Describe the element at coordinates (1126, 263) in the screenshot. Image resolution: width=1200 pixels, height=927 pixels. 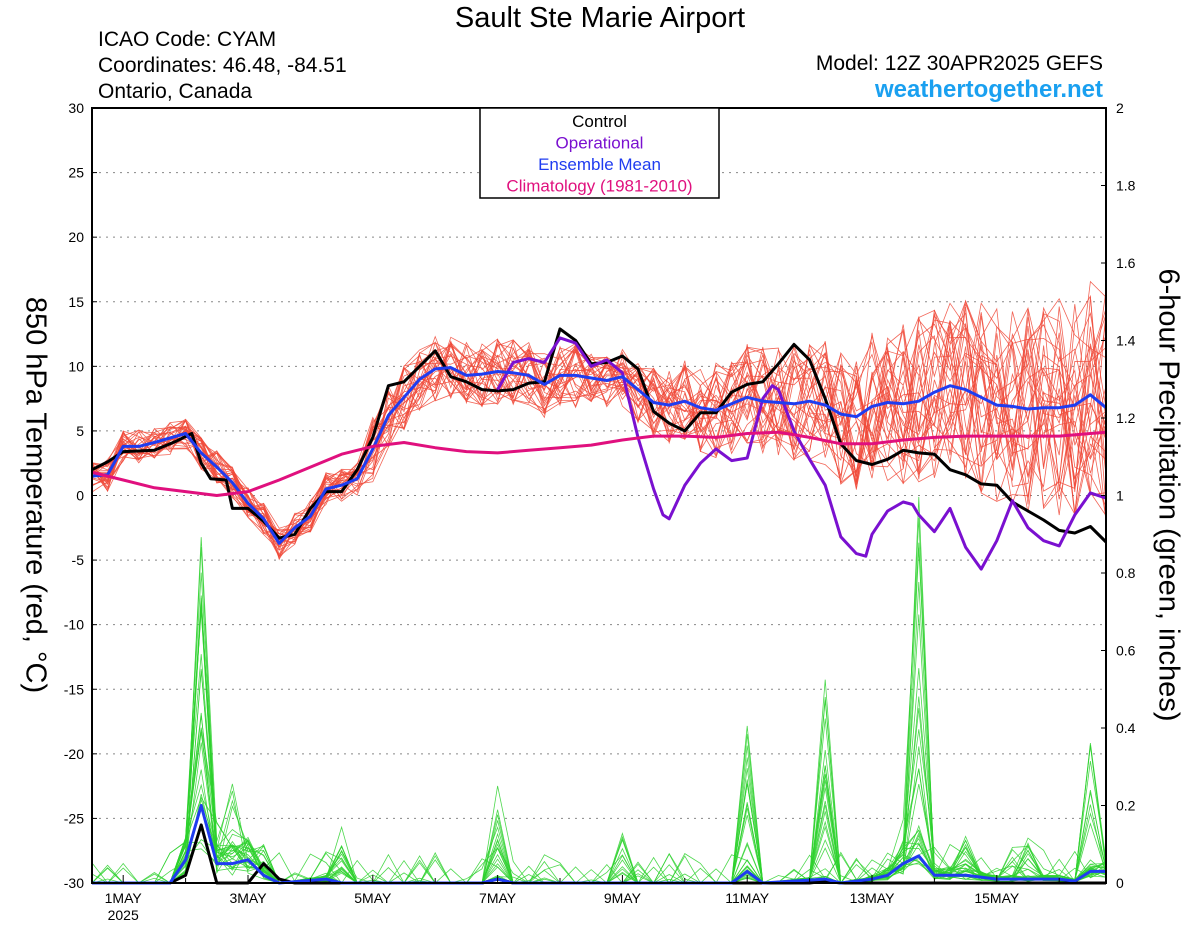
I see `right-tick-label: 1.6` at that location.